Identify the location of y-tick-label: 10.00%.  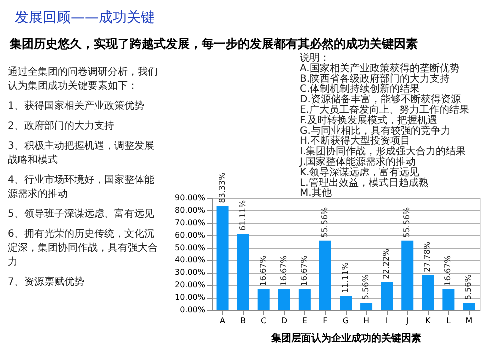
(190, 297).